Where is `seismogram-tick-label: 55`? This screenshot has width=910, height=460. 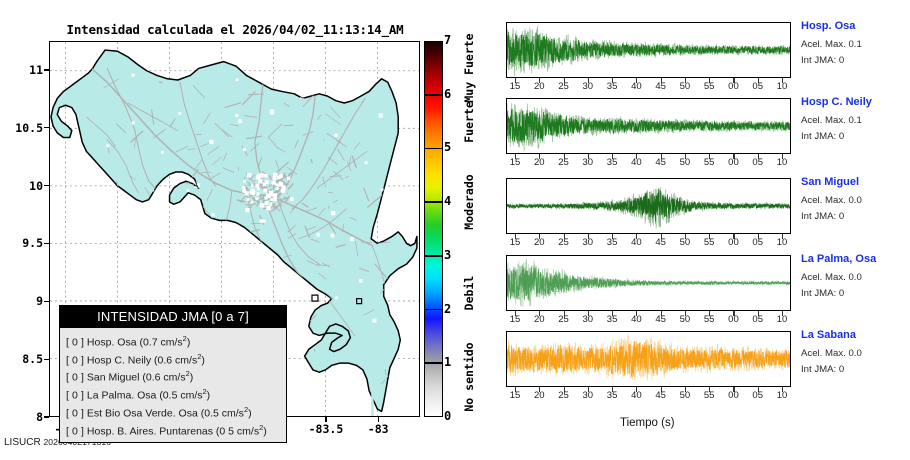 seismogram-tick-label: 55 is located at coordinates (709, 395).